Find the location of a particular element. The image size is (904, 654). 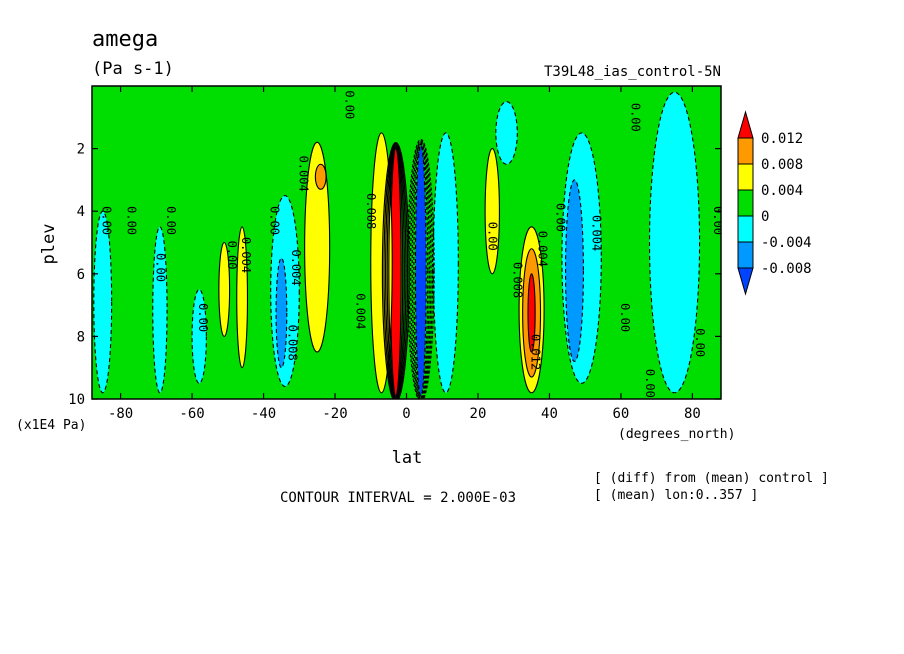

y-tick-label-1: 4 is located at coordinates (81, 212).